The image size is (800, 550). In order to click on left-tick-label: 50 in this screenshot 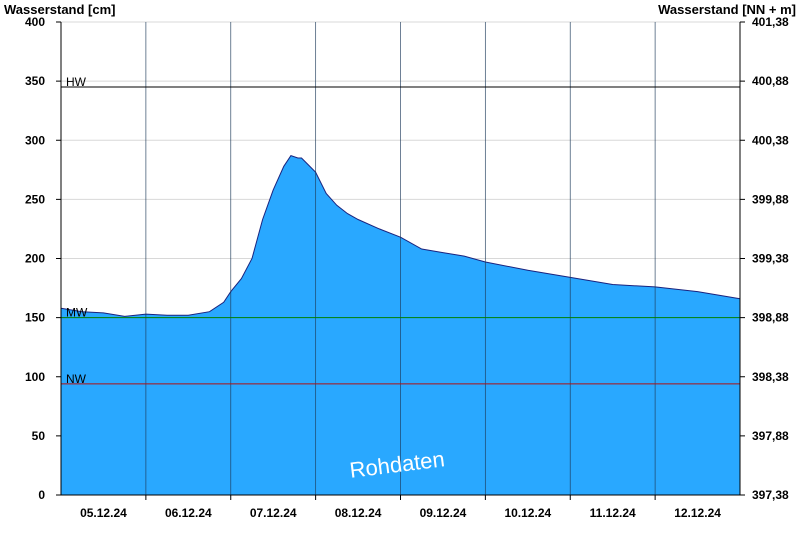, I will do `click(39, 436)`.